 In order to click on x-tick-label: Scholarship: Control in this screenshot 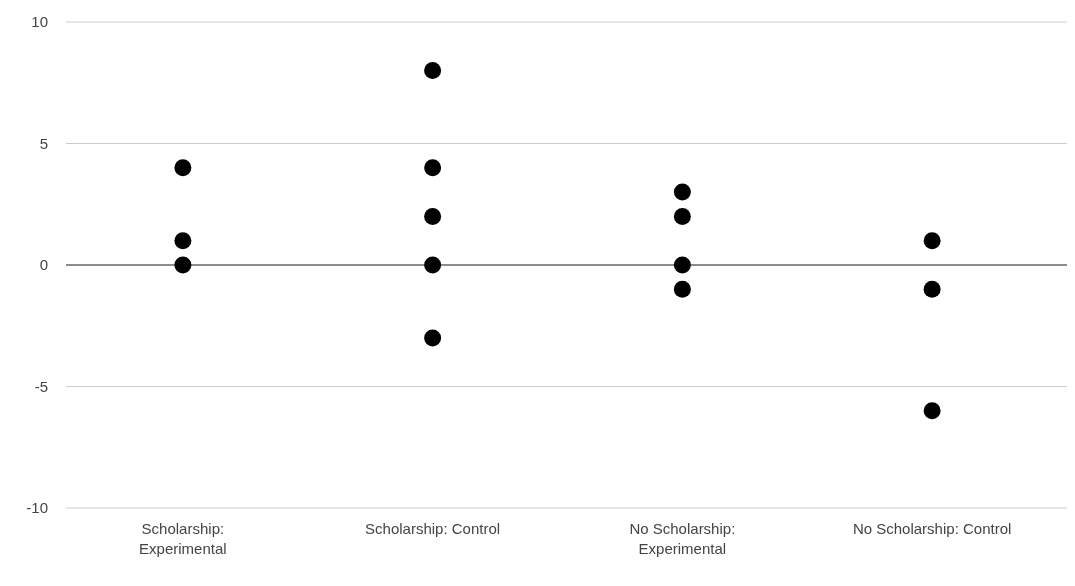, I will do `click(433, 528)`.